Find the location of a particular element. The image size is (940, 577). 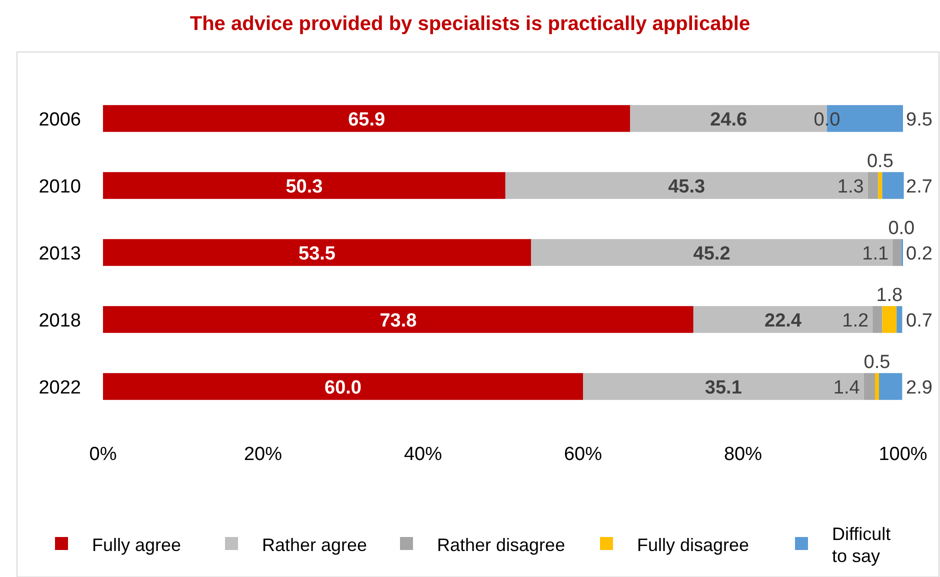

y-tick-label: 2006 is located at coordinates (59, 120).